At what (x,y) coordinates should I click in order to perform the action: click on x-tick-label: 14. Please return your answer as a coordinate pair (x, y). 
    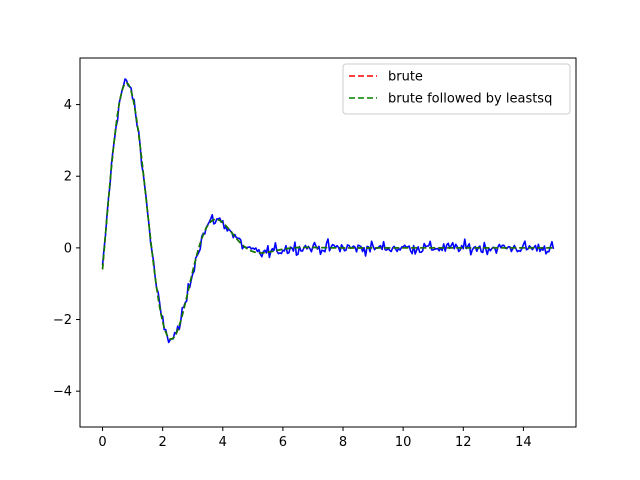
    Looking at the image, I should click on (523, 442).